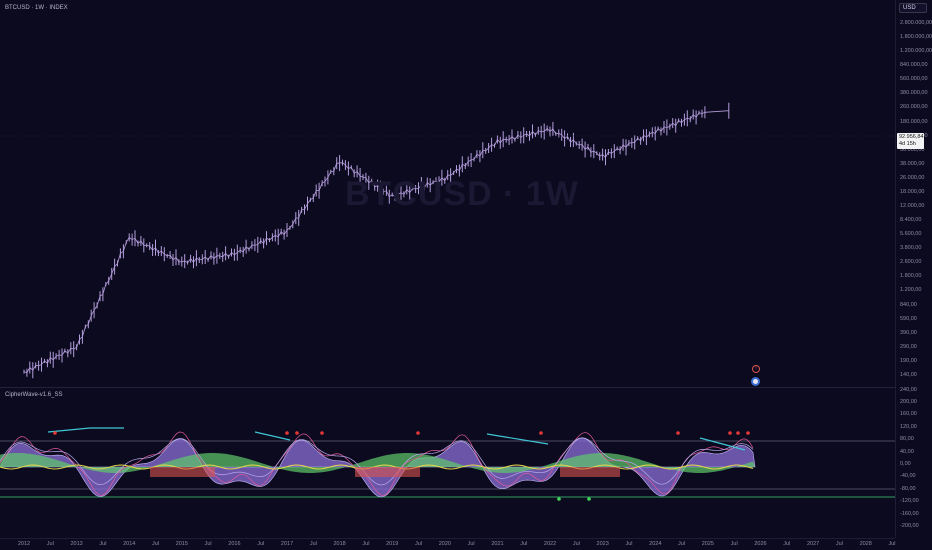  Describe the element at coordinates (34, 395) in the screenshot. I see `indicator-title: CipherWave-v1.6_SS` at that location.